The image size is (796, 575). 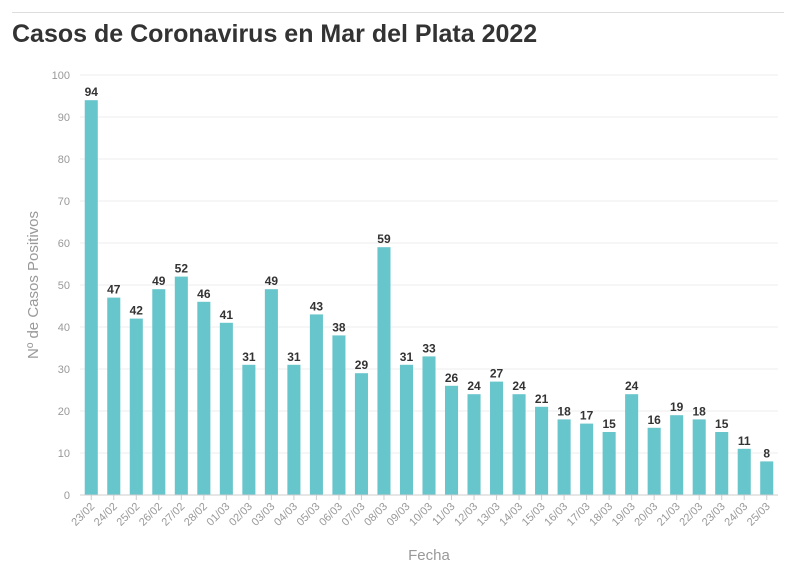 I want to click on x-tick-label: 05/03, so click(x=309, y=515).